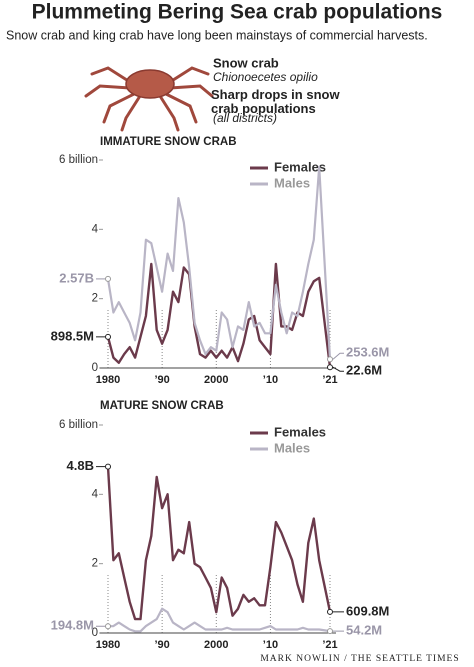 This screenshot has height=667, width=474. Describe the element at coordinates (265, 77) in the screenshot. I see `crab-latin-name: Chionoecetes opilio` at that location.